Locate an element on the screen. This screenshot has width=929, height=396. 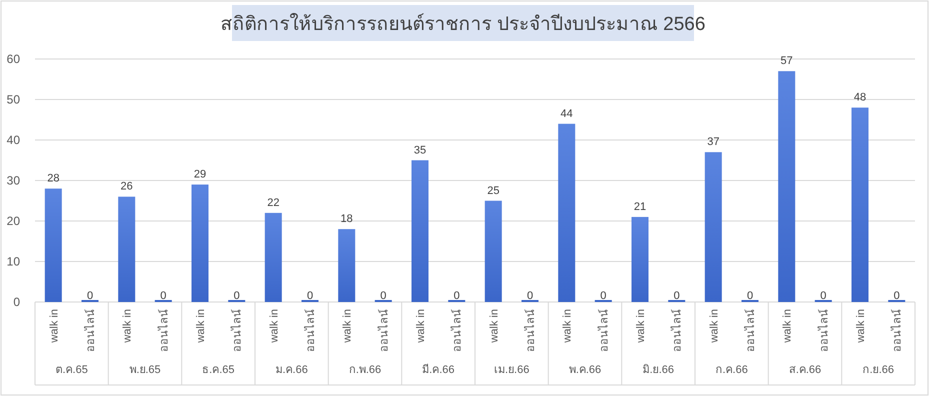
data-label: 28 is located at coordinates (53, 178).